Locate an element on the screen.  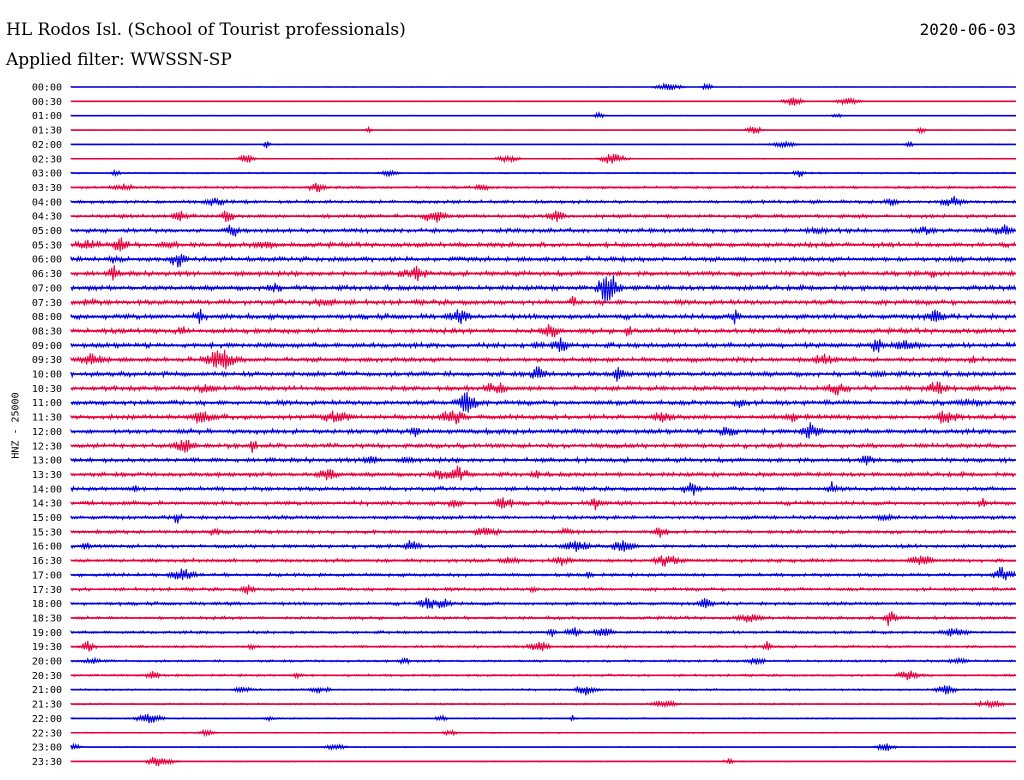
row-time-label: 14:30 is located at coordinates (47, 504).